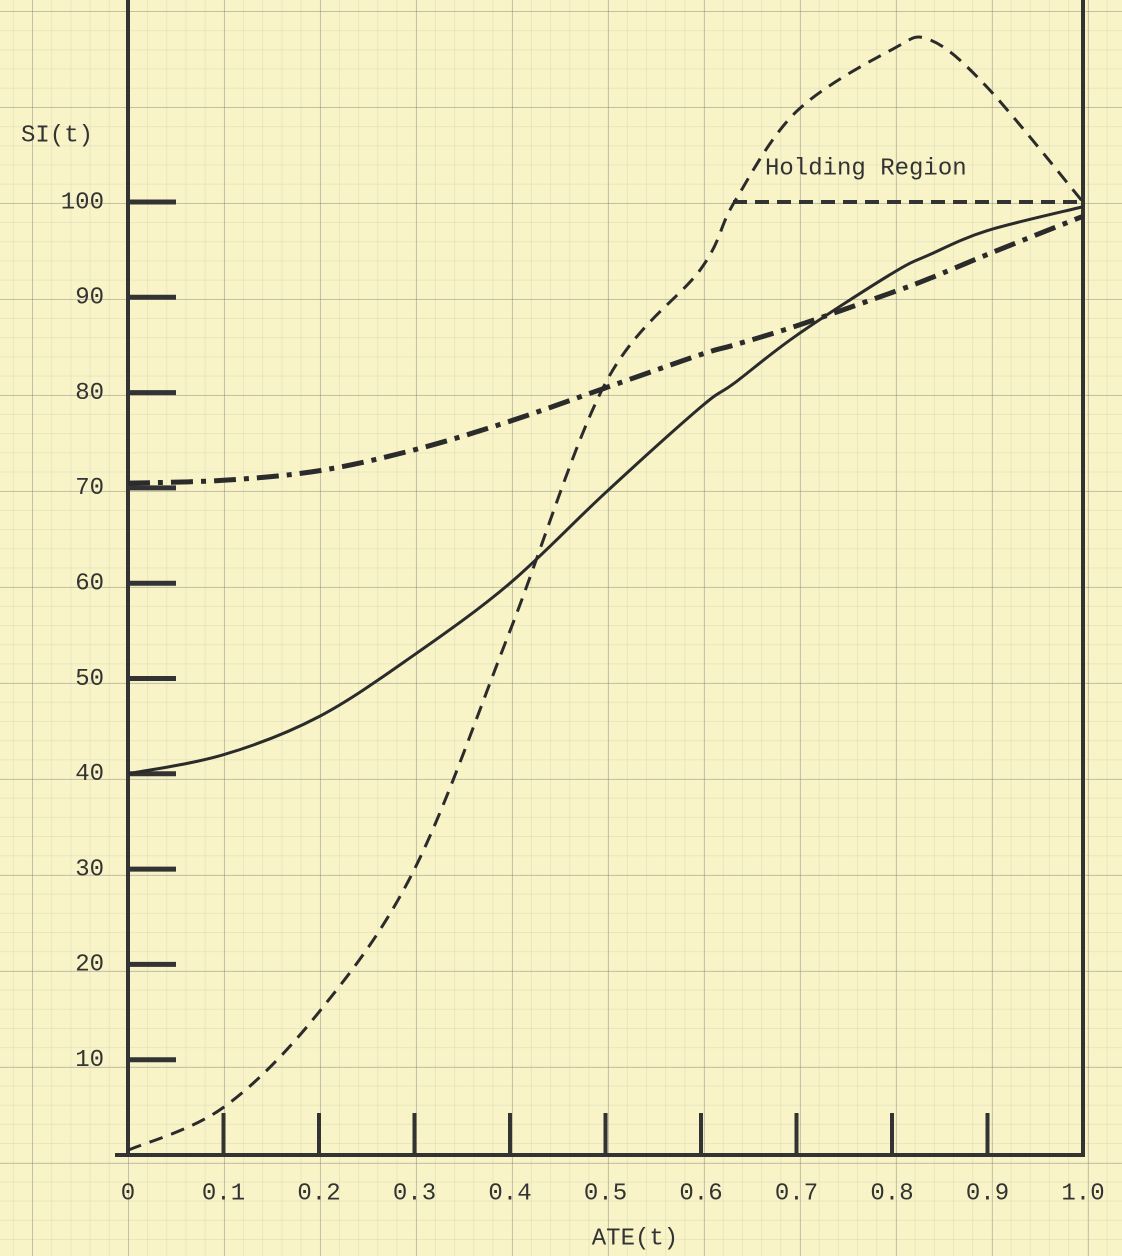 This screenshot has width=1122, height=1256. Describe the element at coordinates (89, 488) in the screenshot. I see `y-tick-label: 70` at that location.